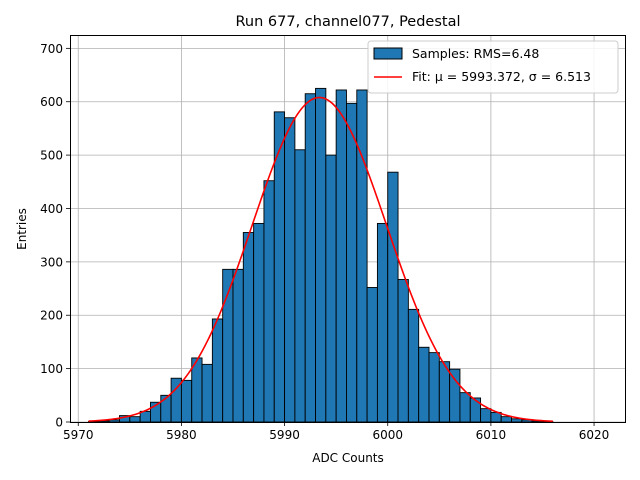 Image resolution: width=640 pixels, height=480 pixels. Describe the element at coordinates (51, 49) in the screenshot. I see `y-tick-label: 700` at that location.